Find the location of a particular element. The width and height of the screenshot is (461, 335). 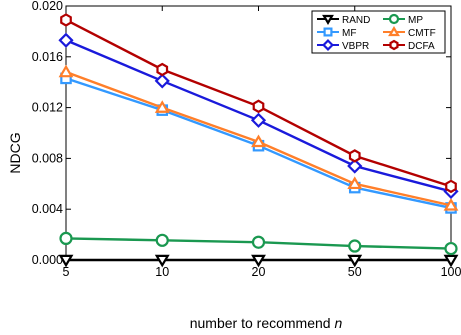

legend-marker-mp is located at coordinates (394, 19).